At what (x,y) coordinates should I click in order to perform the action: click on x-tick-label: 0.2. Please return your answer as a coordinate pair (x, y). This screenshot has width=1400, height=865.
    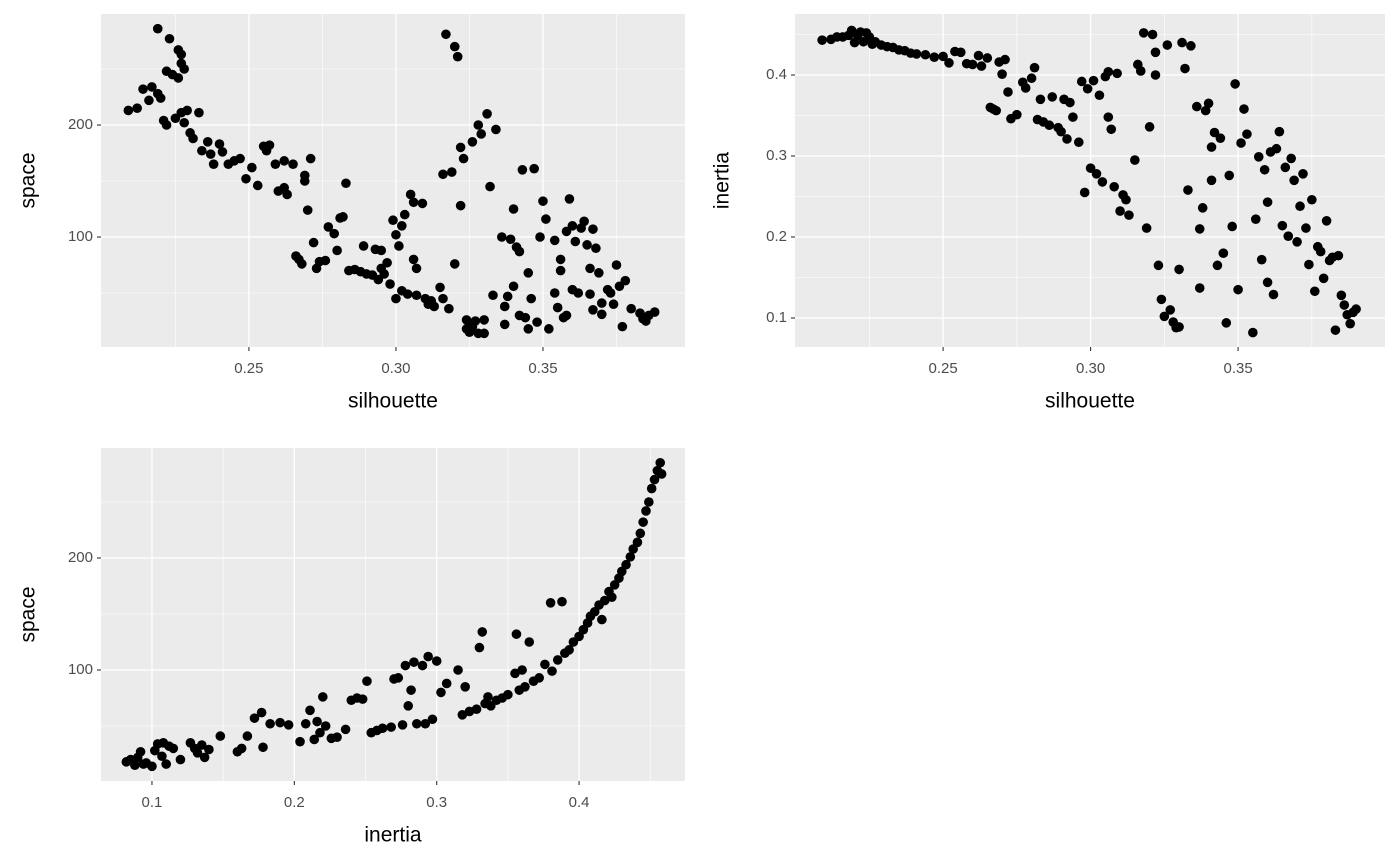
    Looking at the image, I should click on (294, 802).